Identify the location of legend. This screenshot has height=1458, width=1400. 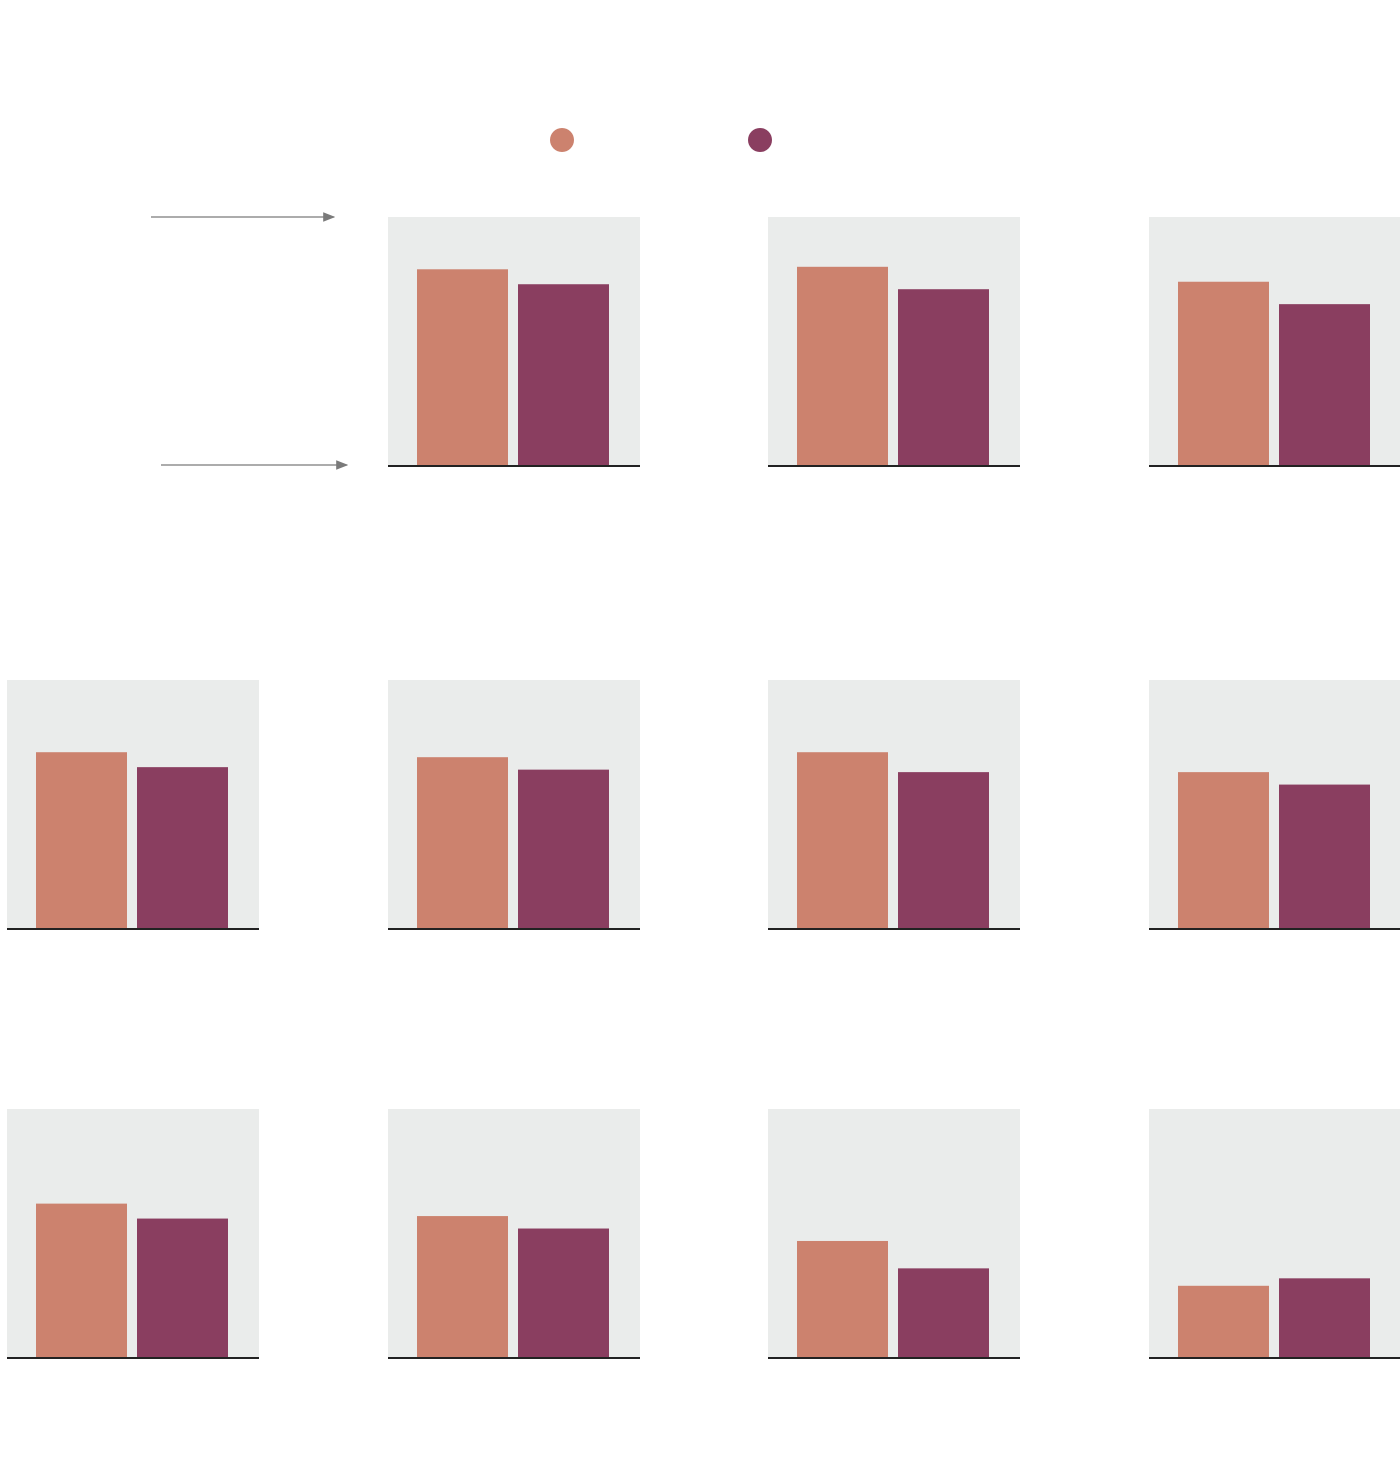
(661, 140).